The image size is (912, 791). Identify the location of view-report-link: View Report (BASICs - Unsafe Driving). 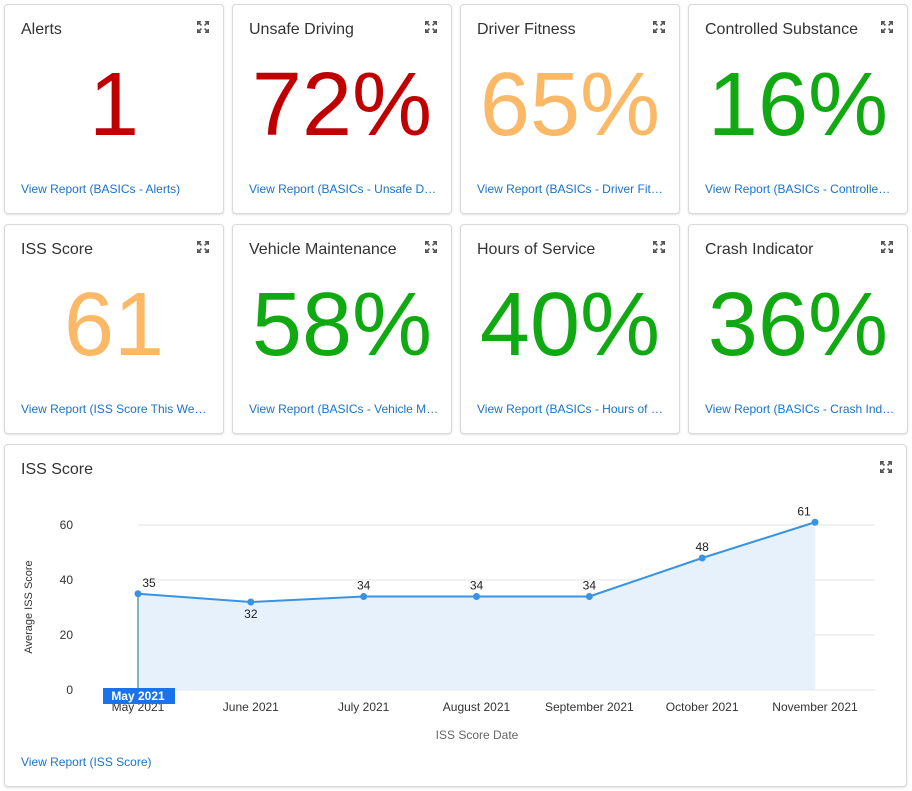
(344, 189).